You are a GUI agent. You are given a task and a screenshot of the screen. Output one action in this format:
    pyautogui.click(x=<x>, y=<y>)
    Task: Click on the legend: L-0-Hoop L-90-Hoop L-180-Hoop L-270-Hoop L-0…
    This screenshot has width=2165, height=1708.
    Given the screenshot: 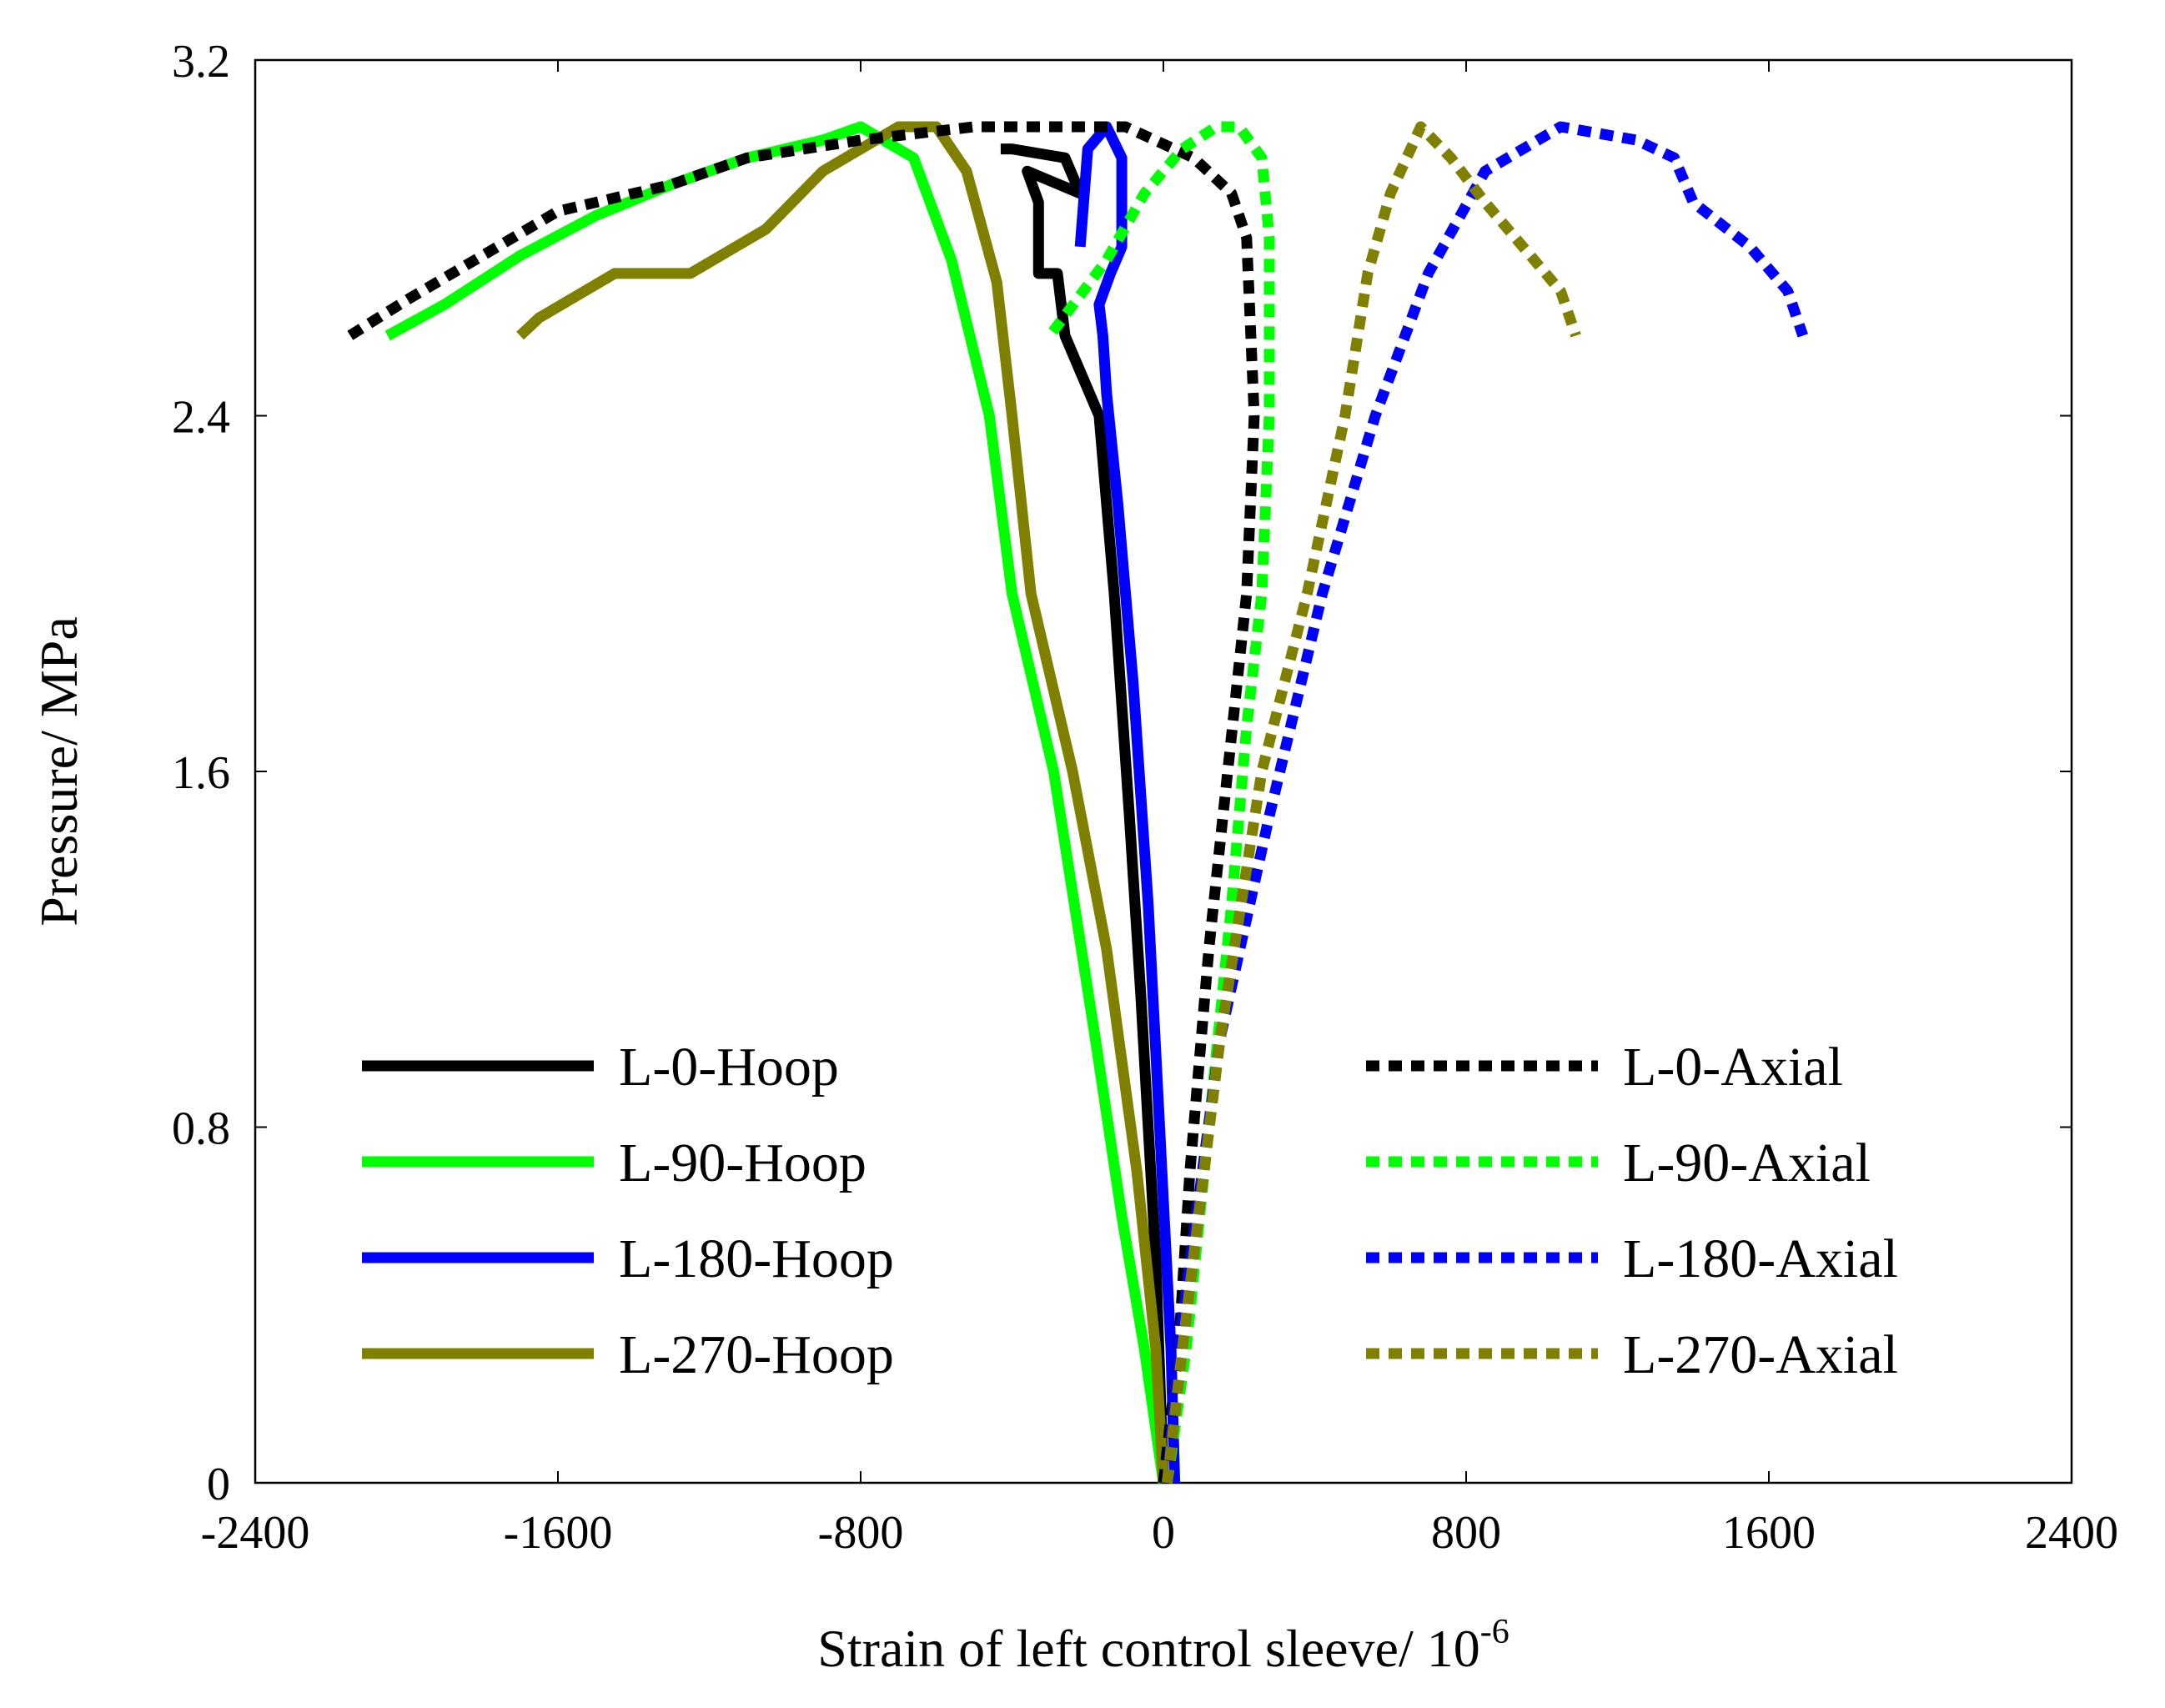 What is the action you would take?
    pyautogui.click(x=1130, y=1211)
    